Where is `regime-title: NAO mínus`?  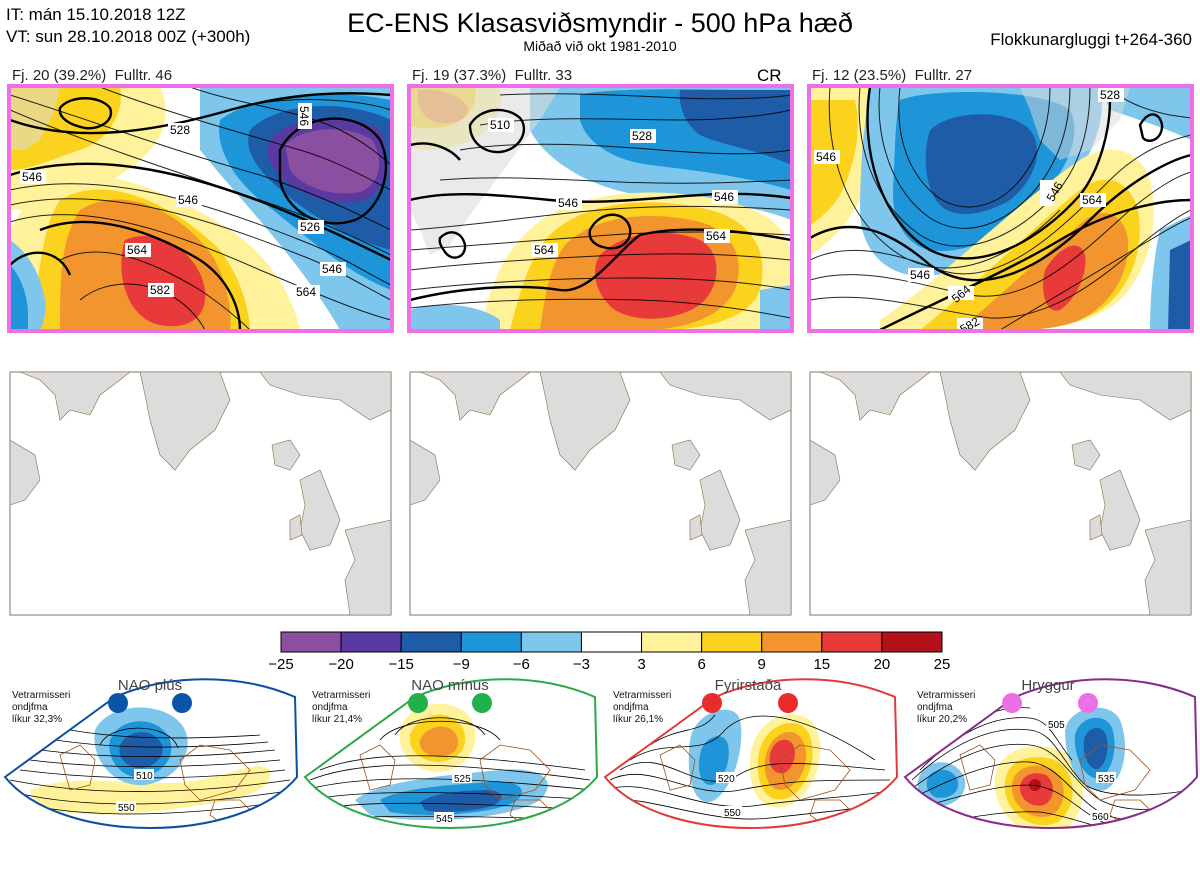
regime-title: NAO mínus is located at coordinates (450, 685).